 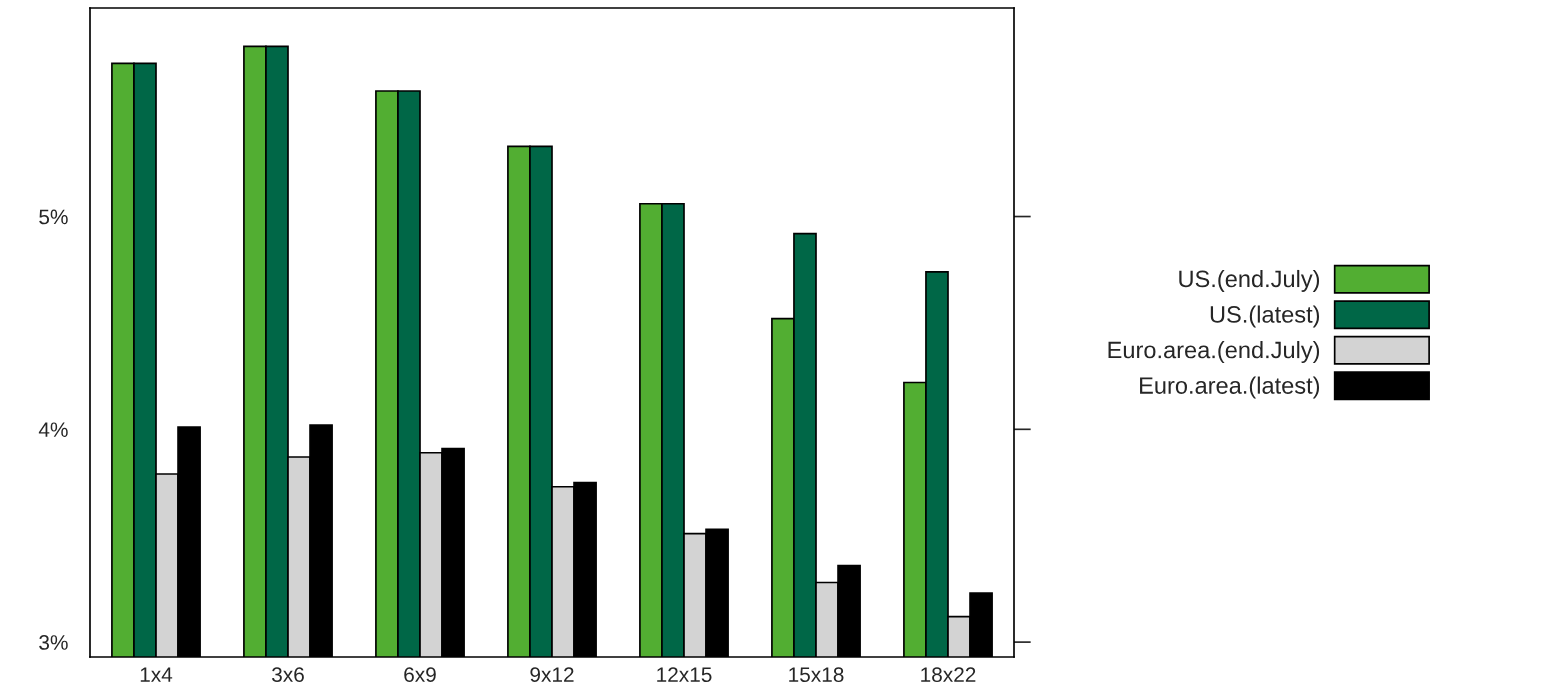 I want to click on x-tick-label: 15x18, so click(x=816, y=675).